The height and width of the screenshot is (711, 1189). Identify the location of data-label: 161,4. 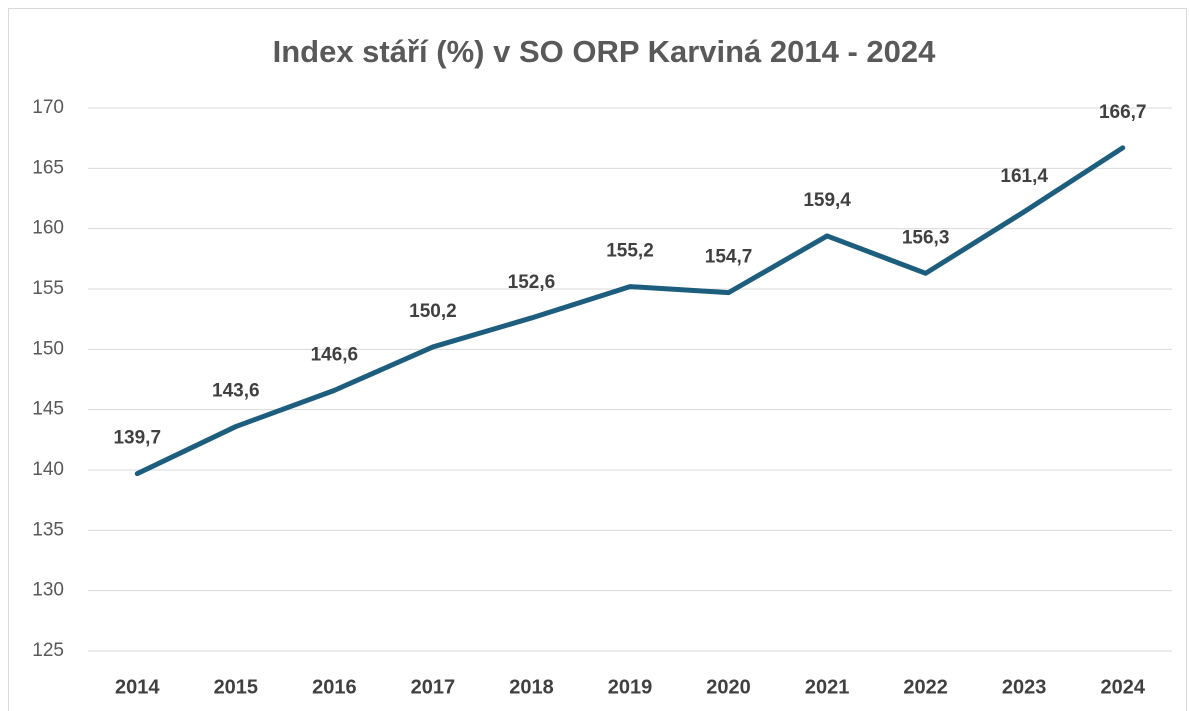
(1024, 176).